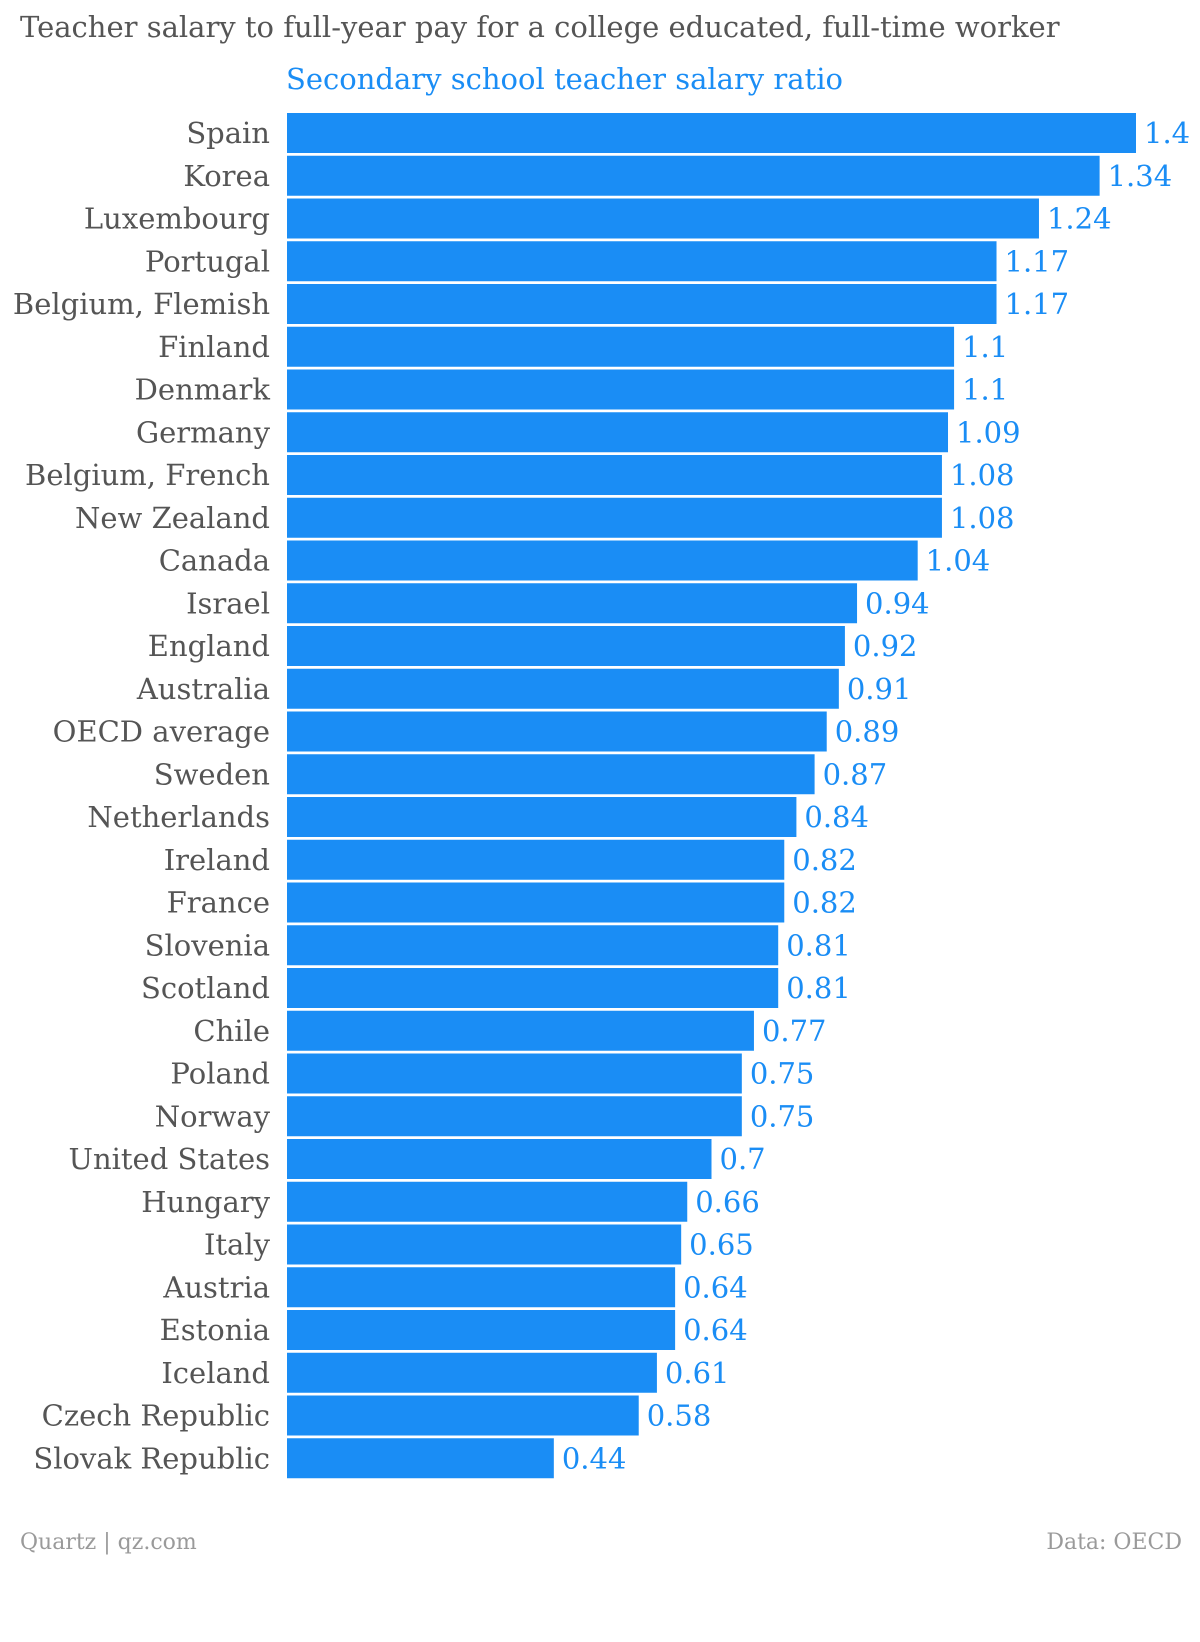  Describe the element at coordinates (108, 1542) in the screenshot. I see `source-credit: Quartz | qz.com` at that location.